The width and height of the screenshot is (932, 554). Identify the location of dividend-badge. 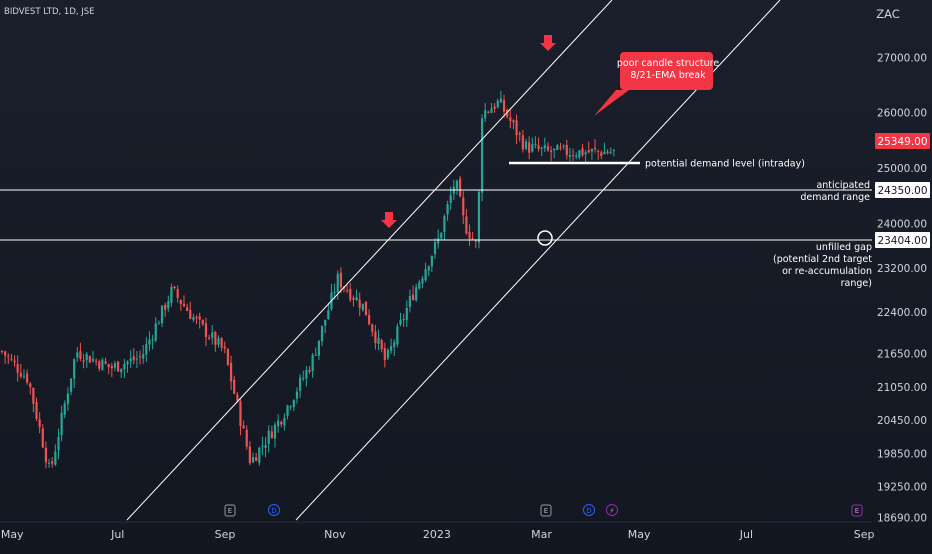
(589, 510).